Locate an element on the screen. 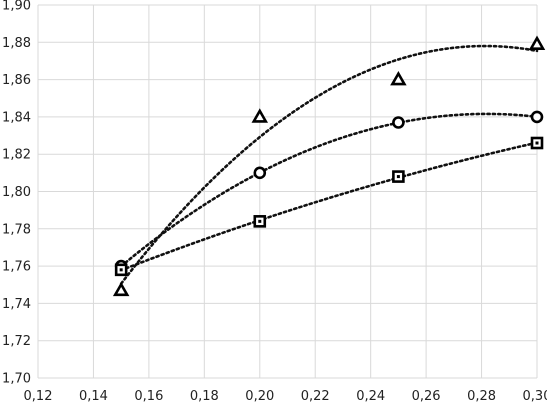 This screenshot has width=547, height=406. x-tick-label: 0,14 is located at coordinates (93, 396).